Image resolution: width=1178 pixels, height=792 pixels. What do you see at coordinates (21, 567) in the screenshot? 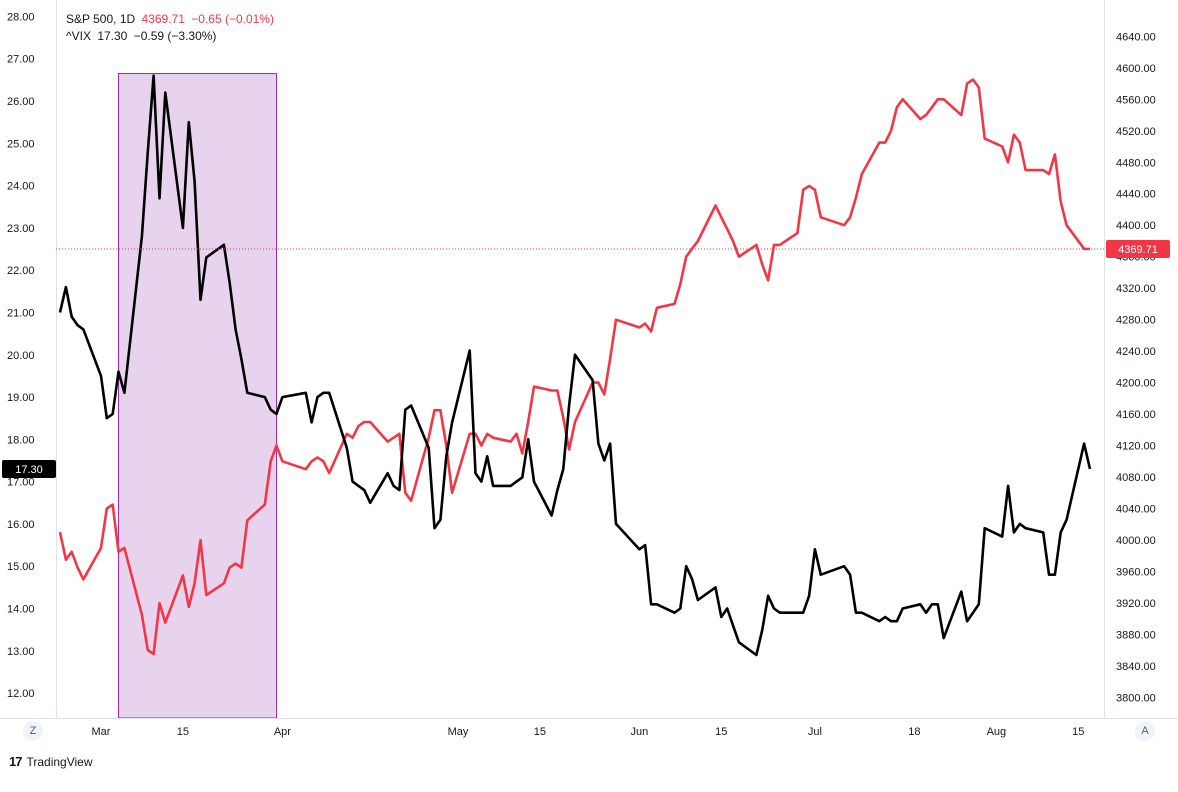
I see `left-tick-label: 15.00` at bounding box center [21, 567].